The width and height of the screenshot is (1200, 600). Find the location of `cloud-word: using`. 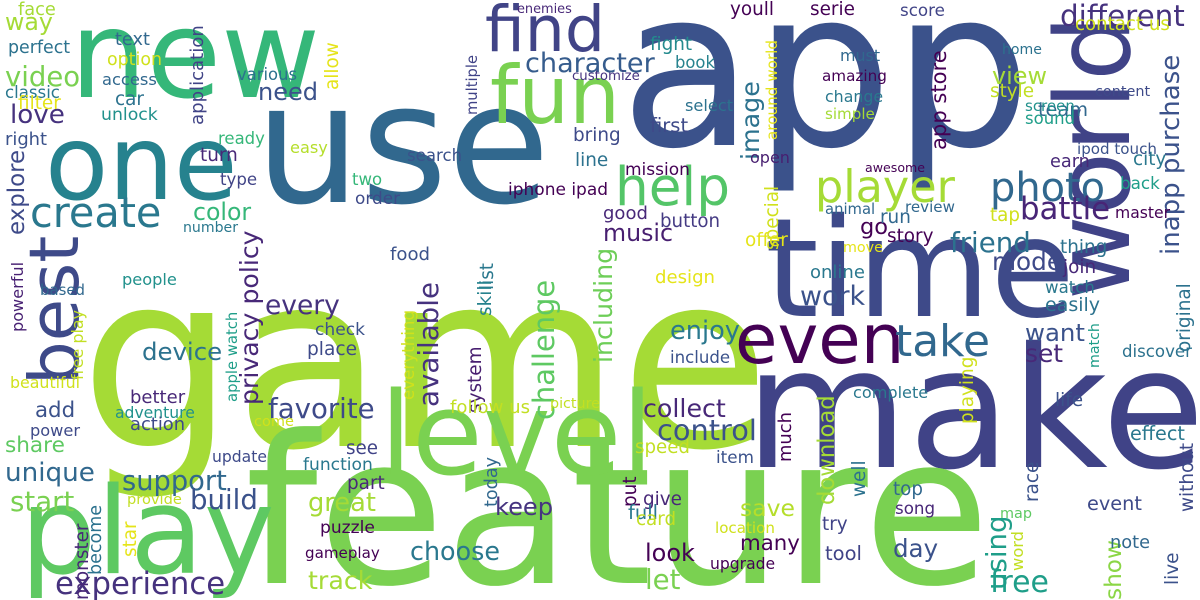

cloud-word: using is located at coordinates (997, 552).